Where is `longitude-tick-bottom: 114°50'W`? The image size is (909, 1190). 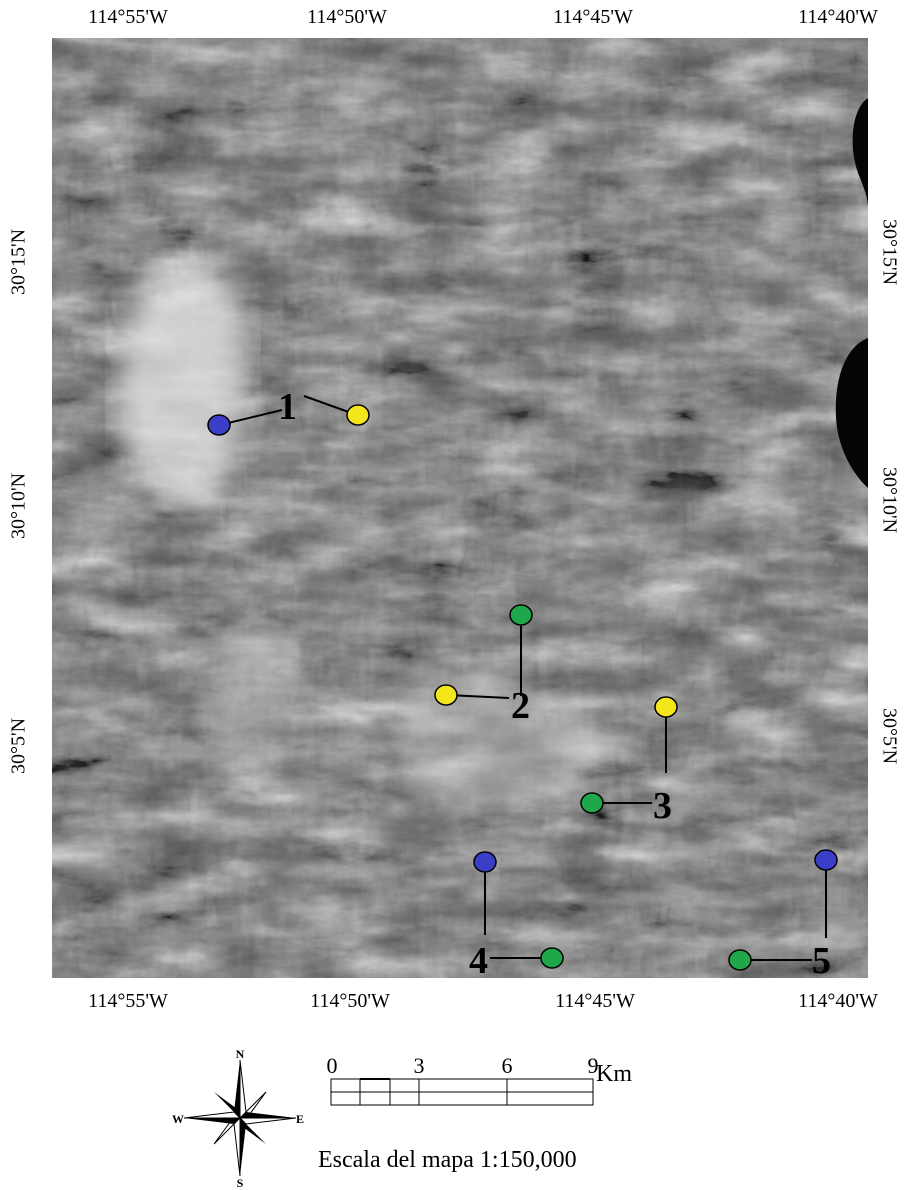 longitude-tick-bottom: 114°50'W is located at coordinates (350, 1001).